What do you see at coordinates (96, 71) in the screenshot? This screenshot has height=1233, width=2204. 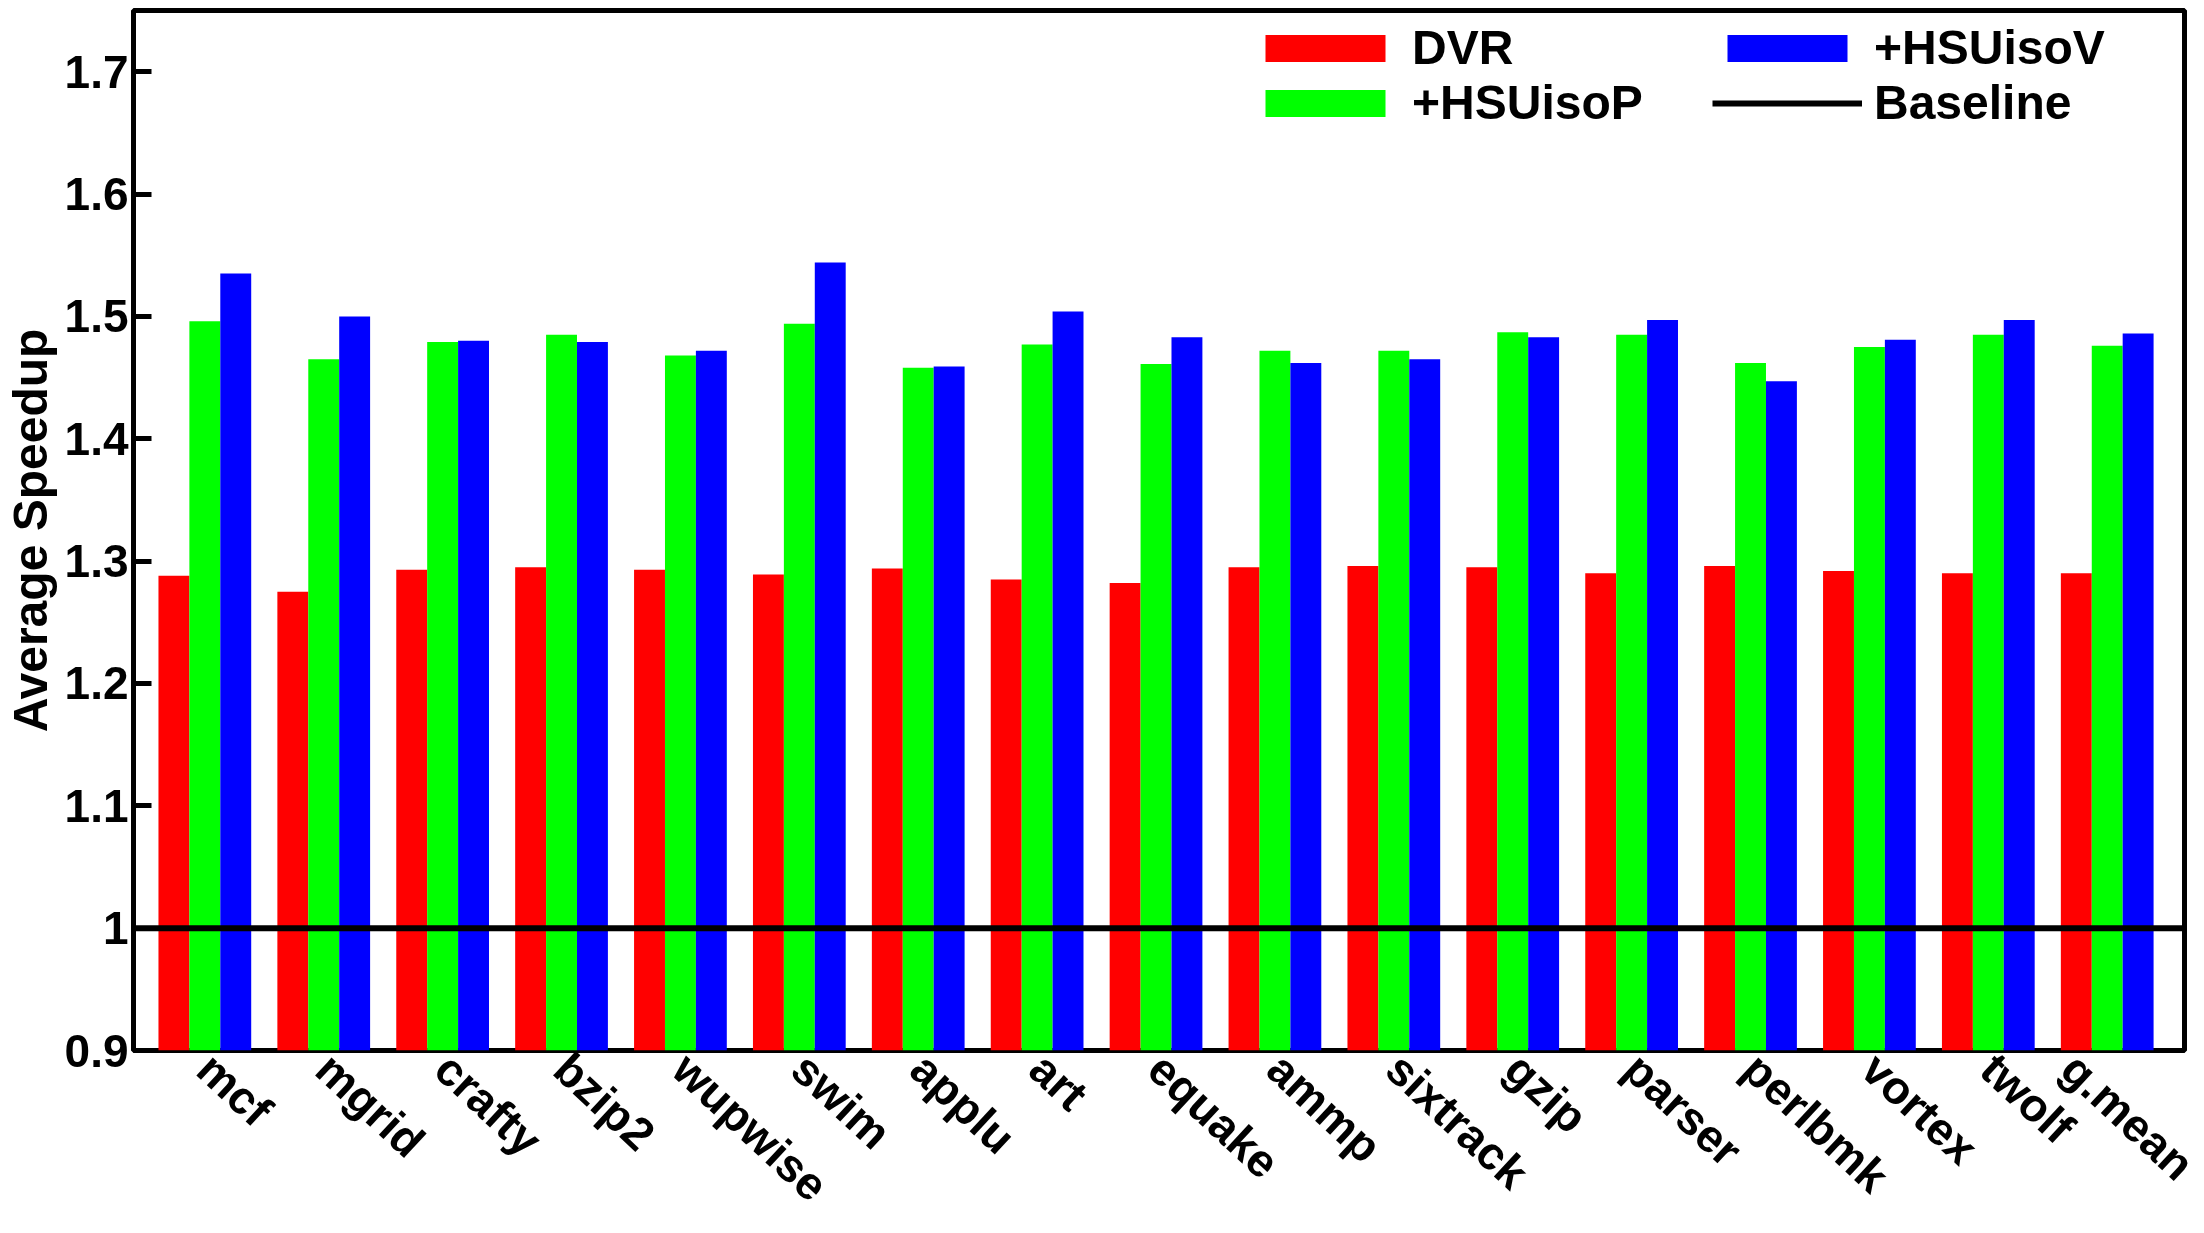 I see `y-tick-label: 1.7` at bounding box center [96, 71].